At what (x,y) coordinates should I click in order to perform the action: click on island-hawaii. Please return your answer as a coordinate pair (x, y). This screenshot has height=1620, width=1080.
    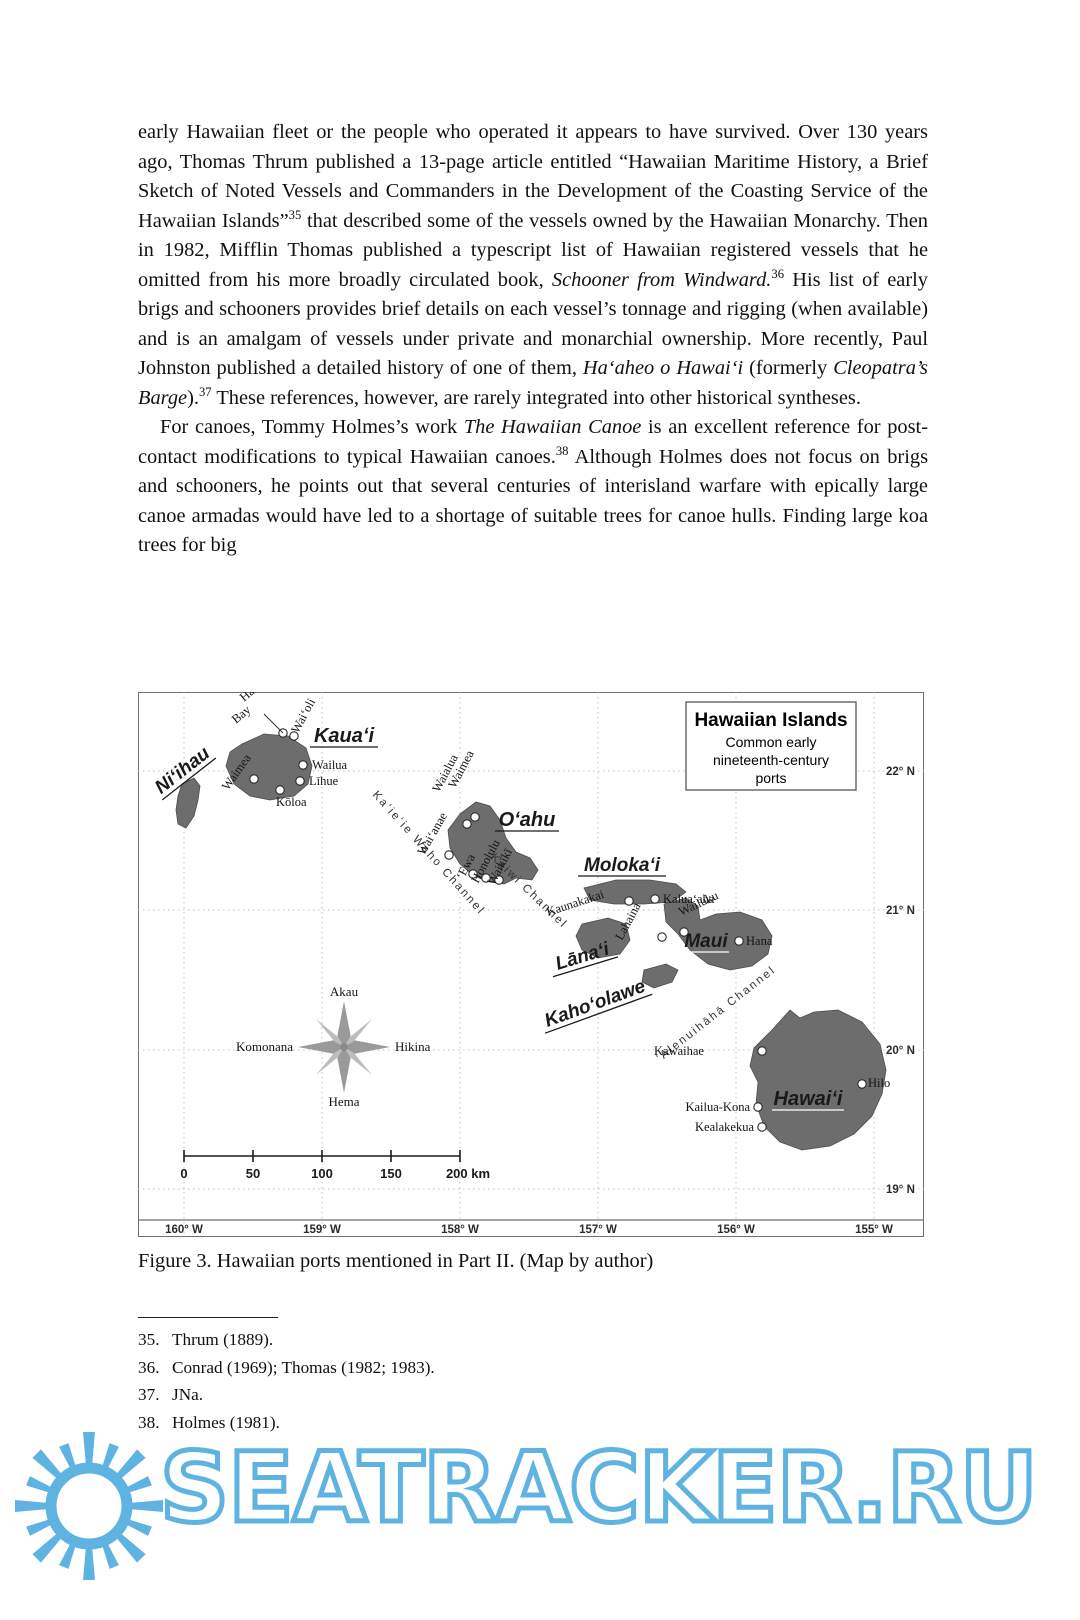
    Looking at the image, I should click on (818, 1080).